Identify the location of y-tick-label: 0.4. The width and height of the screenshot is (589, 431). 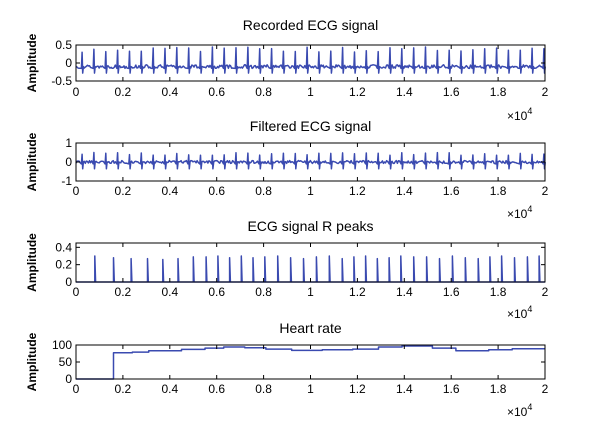
(63, 247).